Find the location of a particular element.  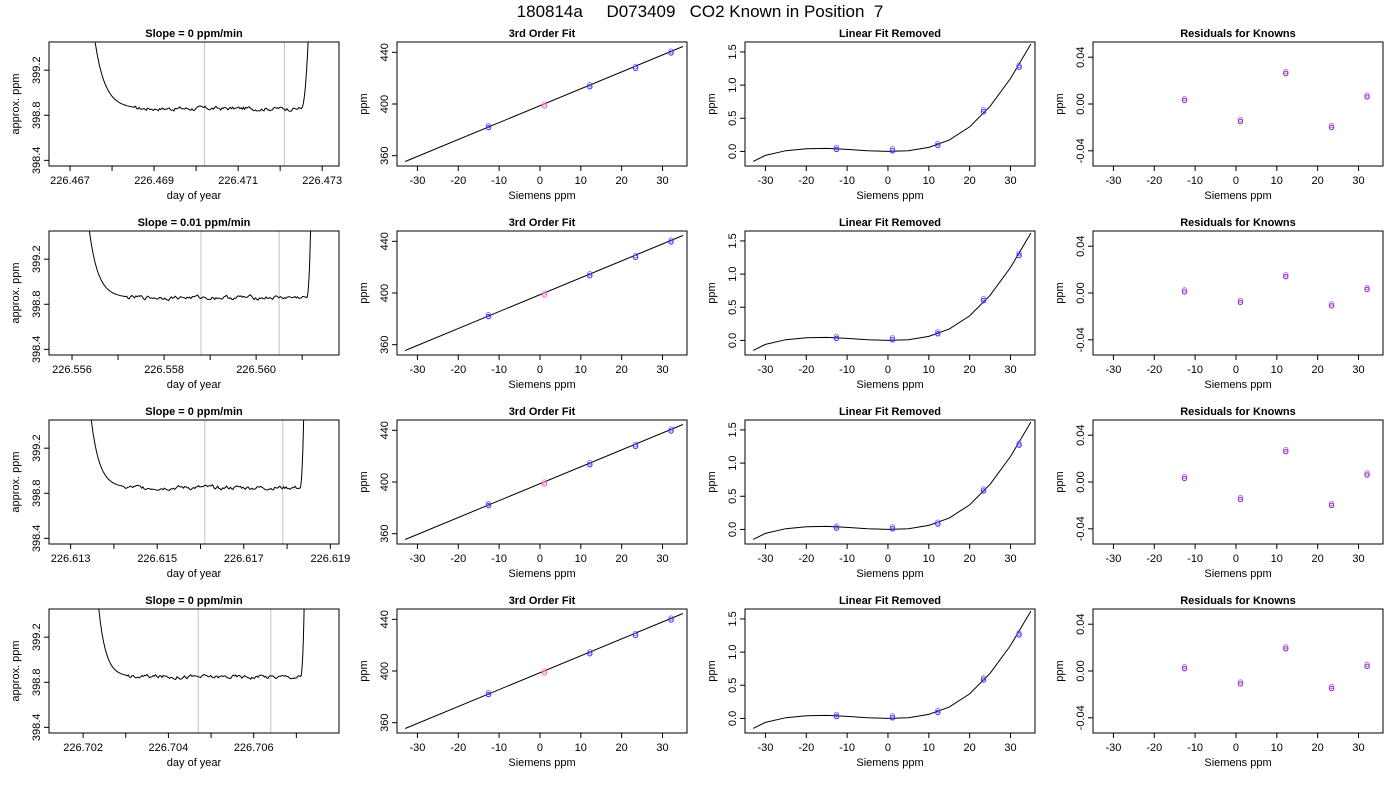

x-tick-label: 226.469 is located at coordinates (154, 181).